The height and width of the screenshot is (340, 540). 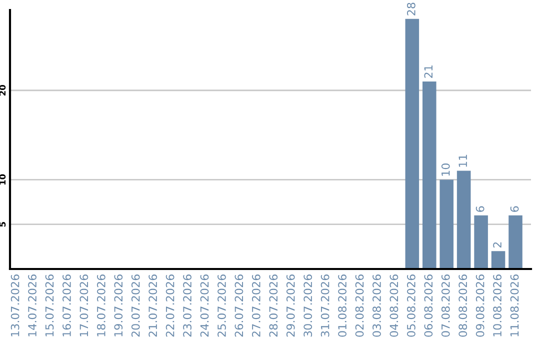 What do you see at coordinates (394, 305) in the screenshot?
I see `x-tick-label: 04.08.2026` at bounding box center [394, 305].